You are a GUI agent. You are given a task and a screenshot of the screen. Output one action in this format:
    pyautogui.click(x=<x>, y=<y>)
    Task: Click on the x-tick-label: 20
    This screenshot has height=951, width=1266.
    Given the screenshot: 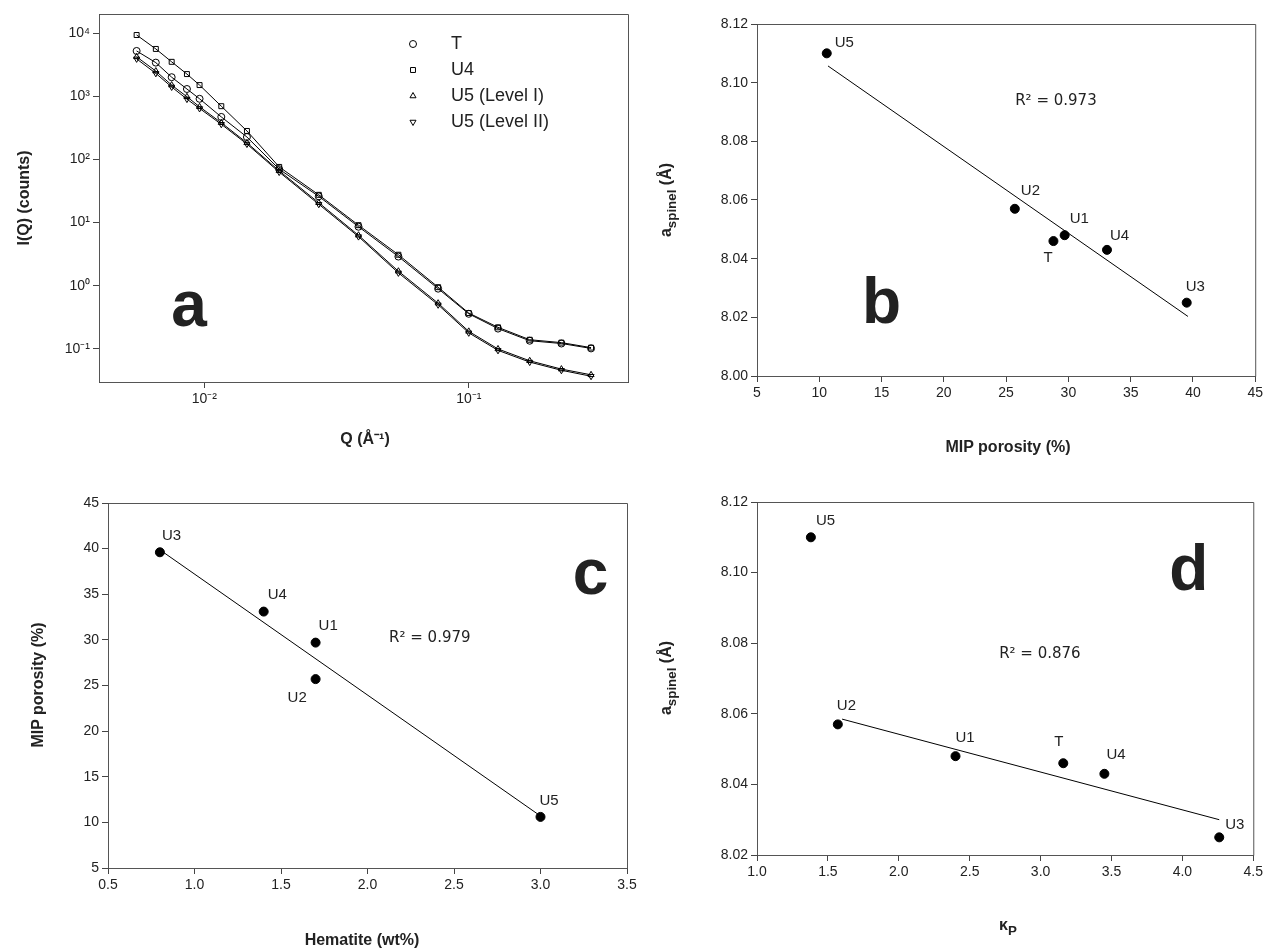 What is the action you would take?
    pyautogui.click(x=944, y=392)
    